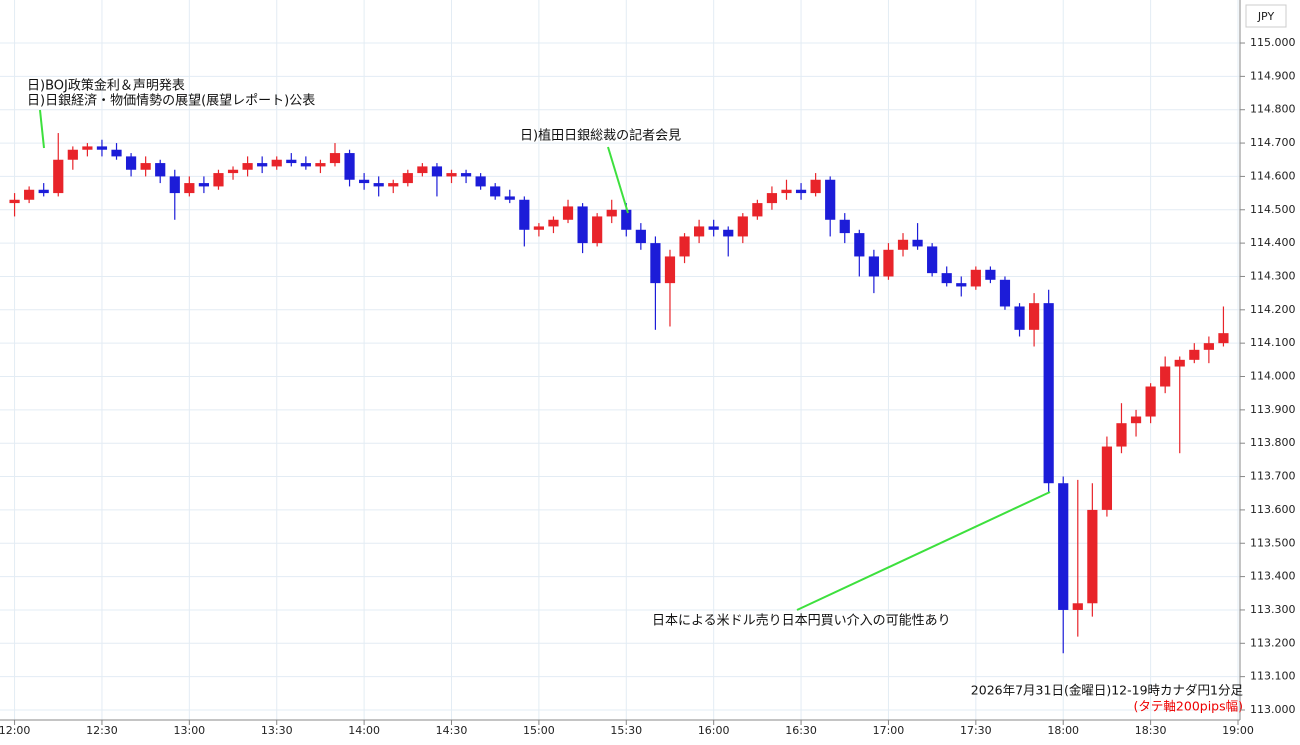  What do you see at coordinates (1188, 706) in the screenshot?
I see `caption-note: (タテ軸200pips幅)` at bounding box center [1188, 706].